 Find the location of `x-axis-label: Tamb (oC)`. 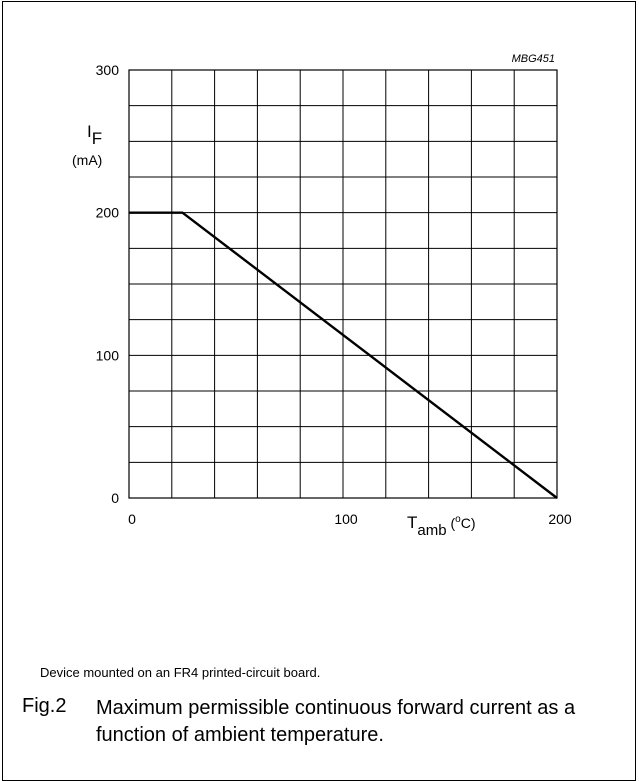

x-axis-label: Tamb (oC) is located at coordinates (441, 526).